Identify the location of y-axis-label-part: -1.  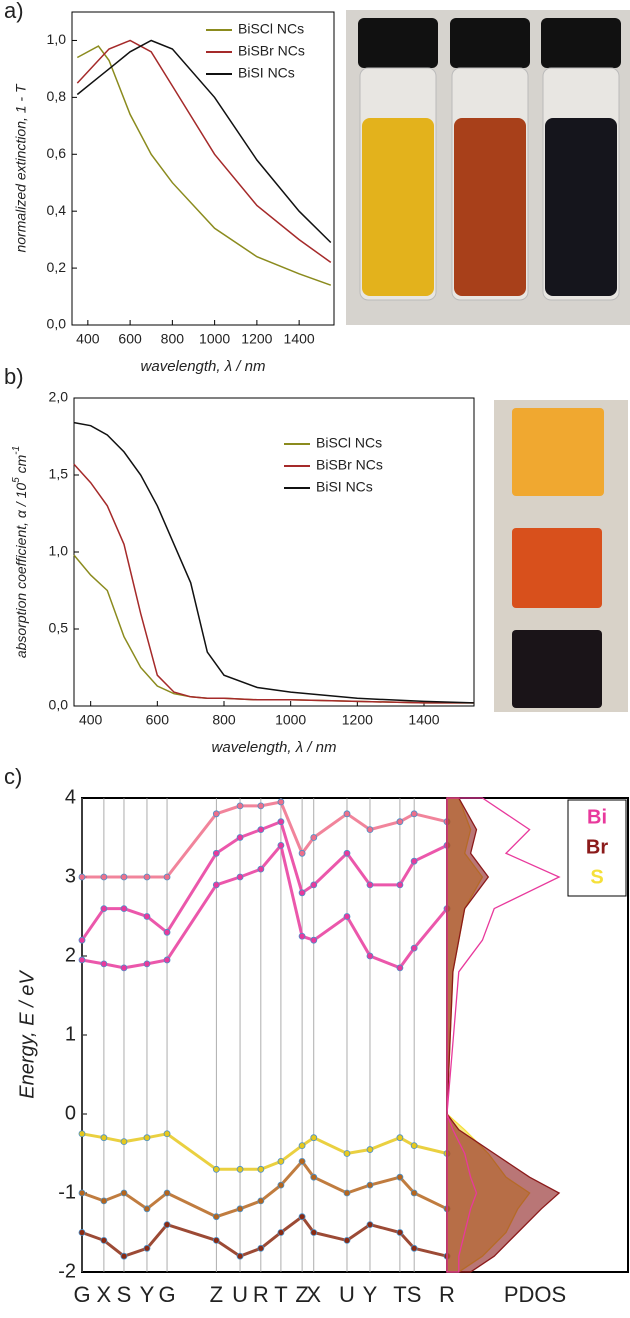
(16, 450).